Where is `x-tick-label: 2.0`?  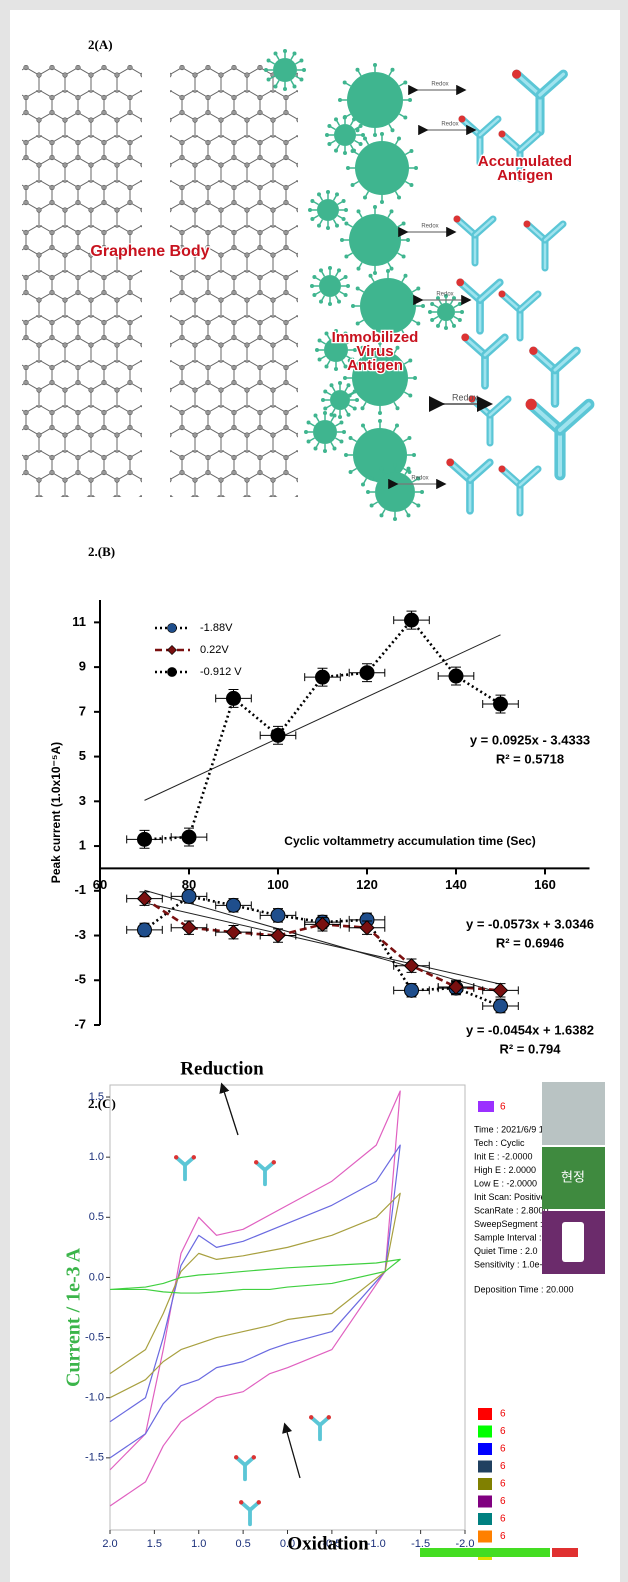
x-tick-label: 2.0 is located at coordinates (109, 1544).